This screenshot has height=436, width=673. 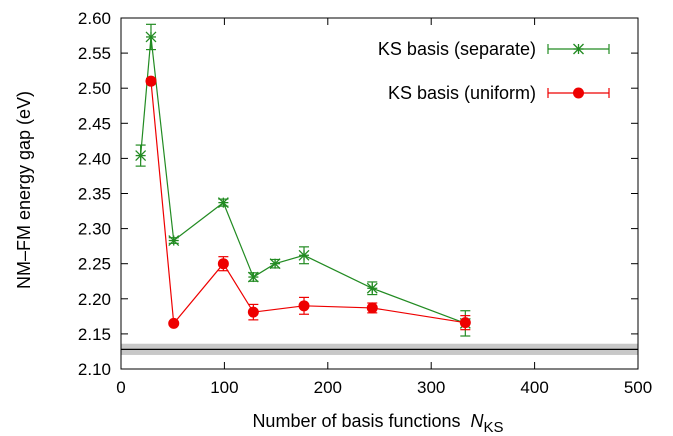 I want to click on series-0-point-2-d2, so click(x=174, y=240).